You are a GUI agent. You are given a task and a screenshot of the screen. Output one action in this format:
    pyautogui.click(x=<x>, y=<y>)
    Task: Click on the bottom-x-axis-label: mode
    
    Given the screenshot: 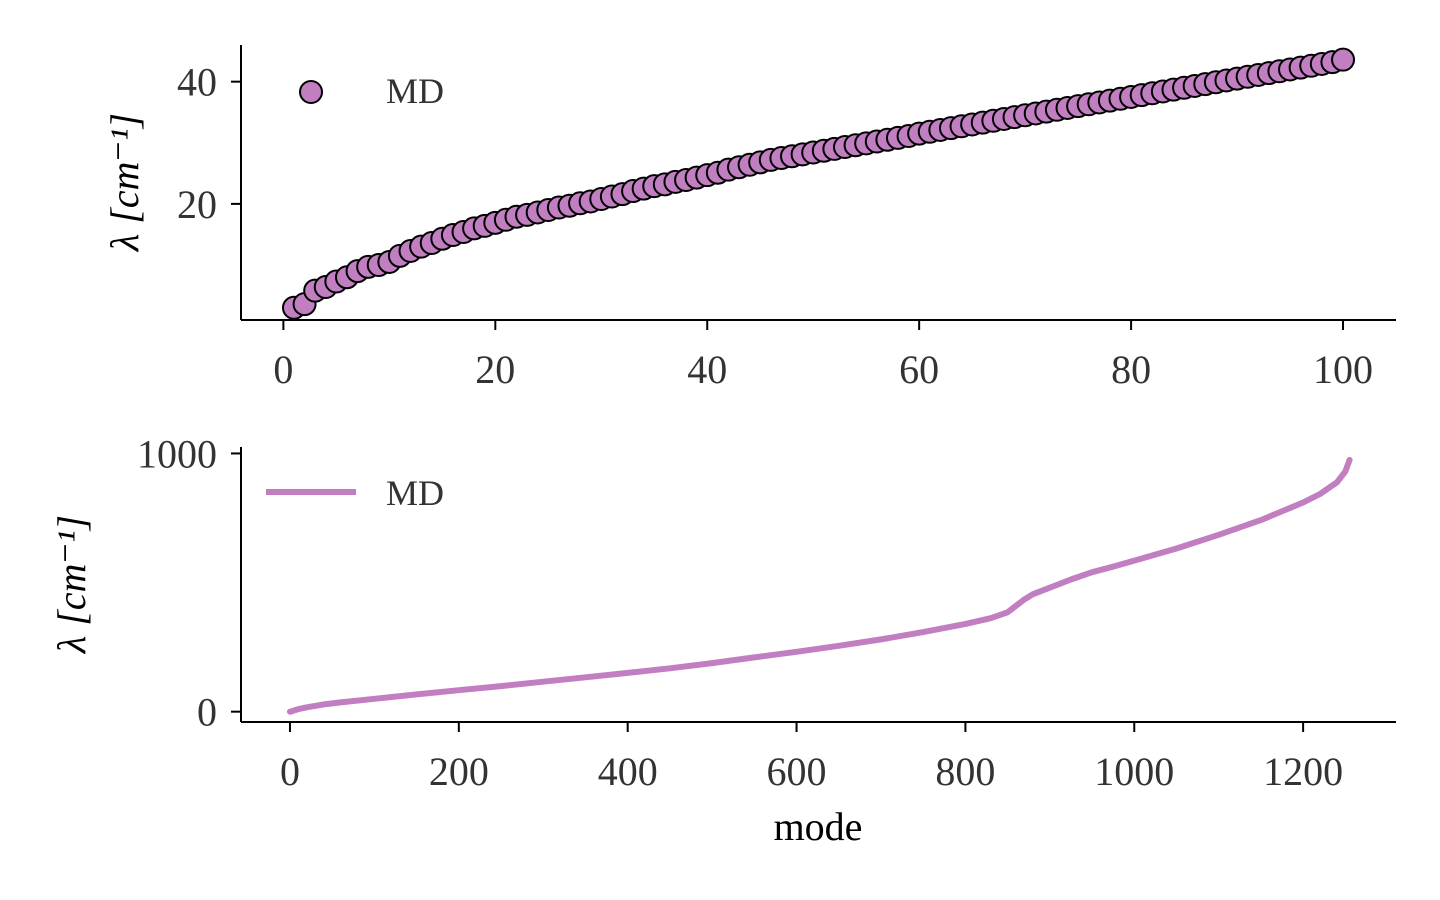 What is the action you would take?
    pyautogui.click(x=818, y=826)
    